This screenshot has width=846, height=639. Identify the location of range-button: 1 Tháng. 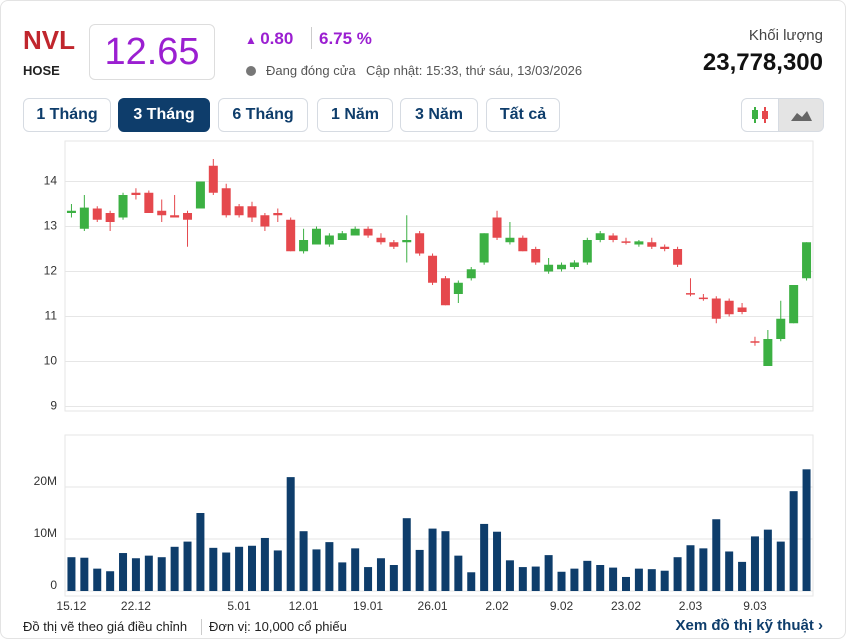
(67, 115).